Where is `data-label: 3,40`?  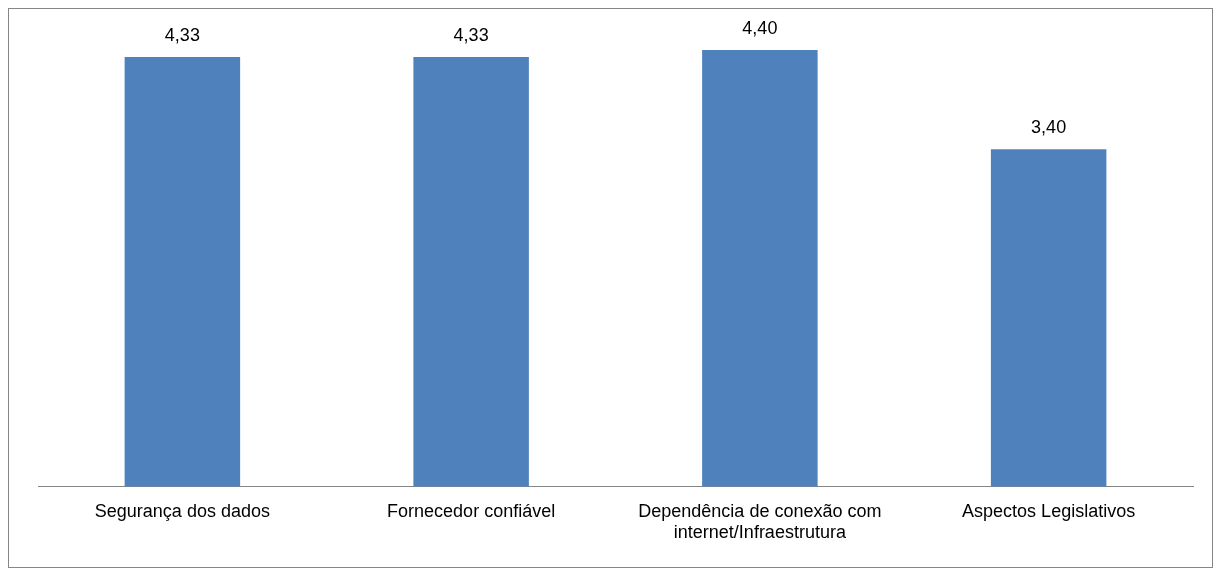
data-label: 3,40 is located at coordinates (1049, 127).